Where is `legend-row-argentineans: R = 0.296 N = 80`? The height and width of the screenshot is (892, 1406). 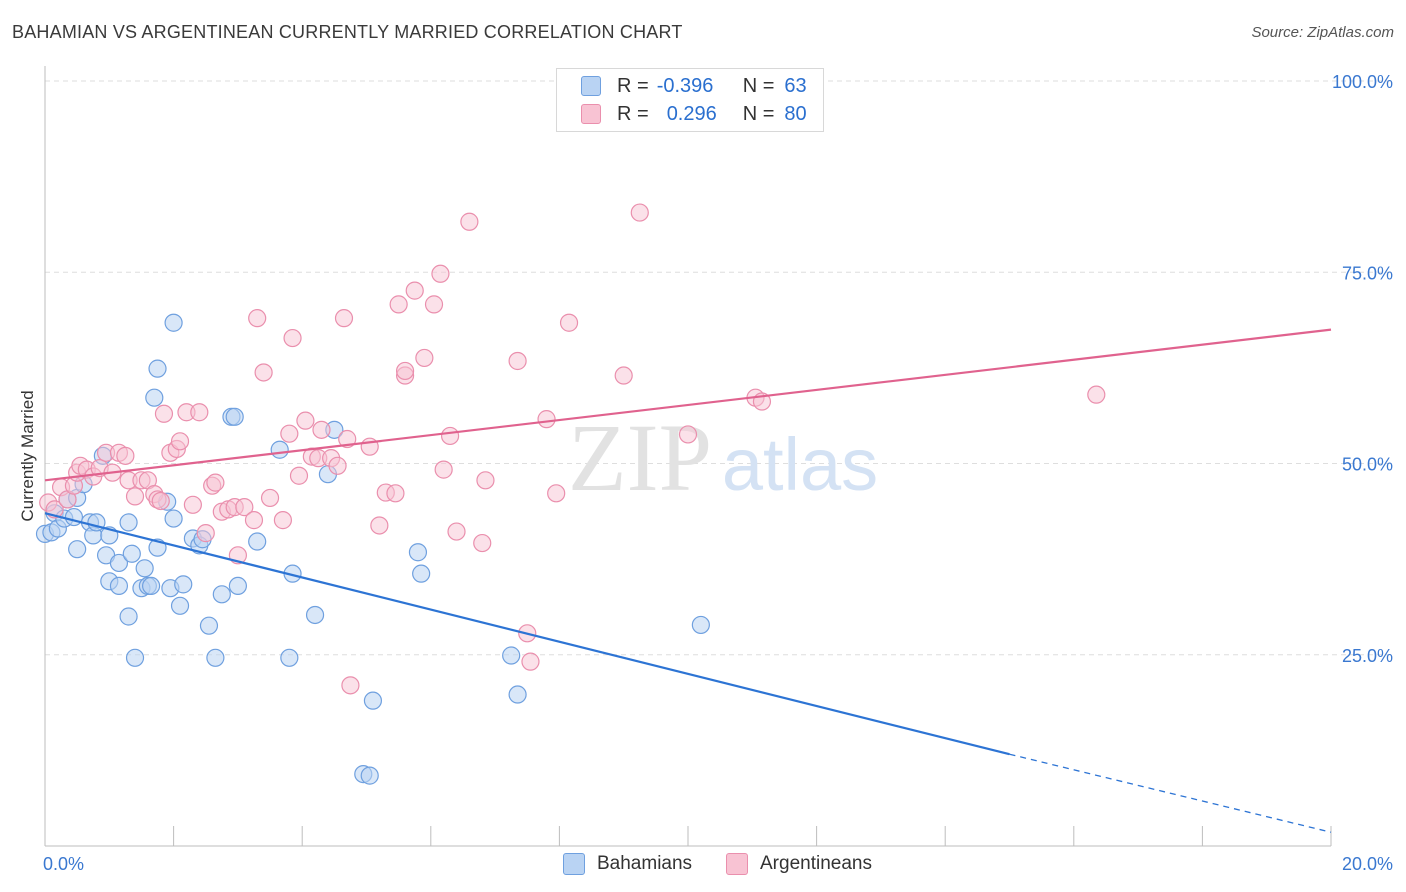
legend-row-argentineans: R = 0.296 N = 80 is located at coordinates (694, 114).